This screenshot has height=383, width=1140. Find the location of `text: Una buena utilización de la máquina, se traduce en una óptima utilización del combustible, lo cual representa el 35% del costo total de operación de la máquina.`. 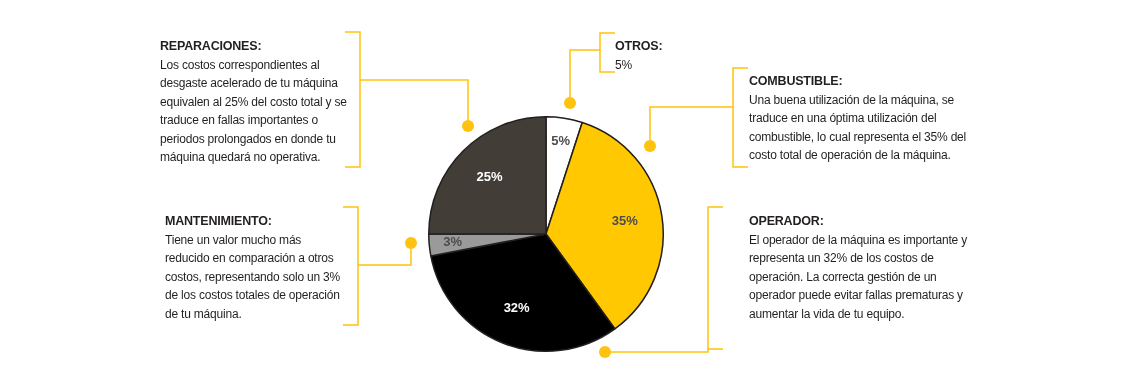

text: Una buena utilización de la máquina, se traduce en una óptima utilización del combustible, lo cual representa el 35% del costo total de operación de la máquina. is located at coordinates (858, 127).